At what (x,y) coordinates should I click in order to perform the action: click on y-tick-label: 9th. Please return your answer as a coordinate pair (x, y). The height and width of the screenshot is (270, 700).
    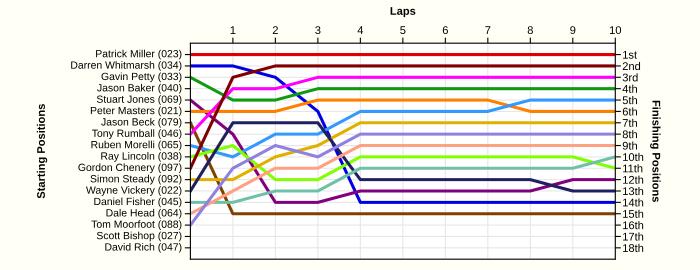
    Looking at the image, I should click on (629, 145).